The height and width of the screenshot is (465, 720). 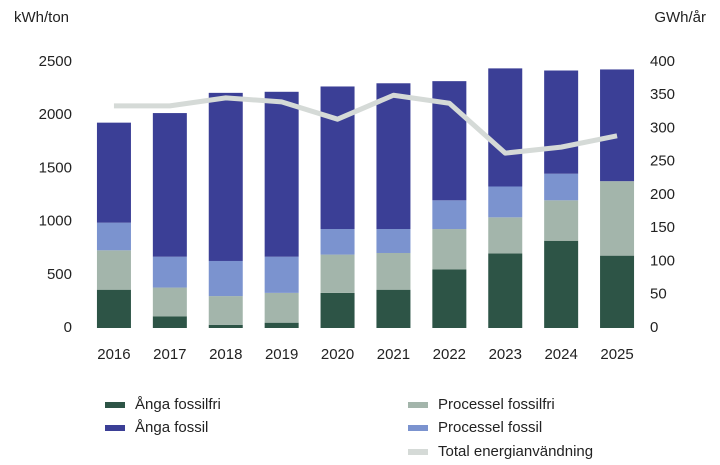 What do you see at coordinates (662, 260) in the screenshot?
I see `y2-tick-label: 100` at bounding box center [662, 260].